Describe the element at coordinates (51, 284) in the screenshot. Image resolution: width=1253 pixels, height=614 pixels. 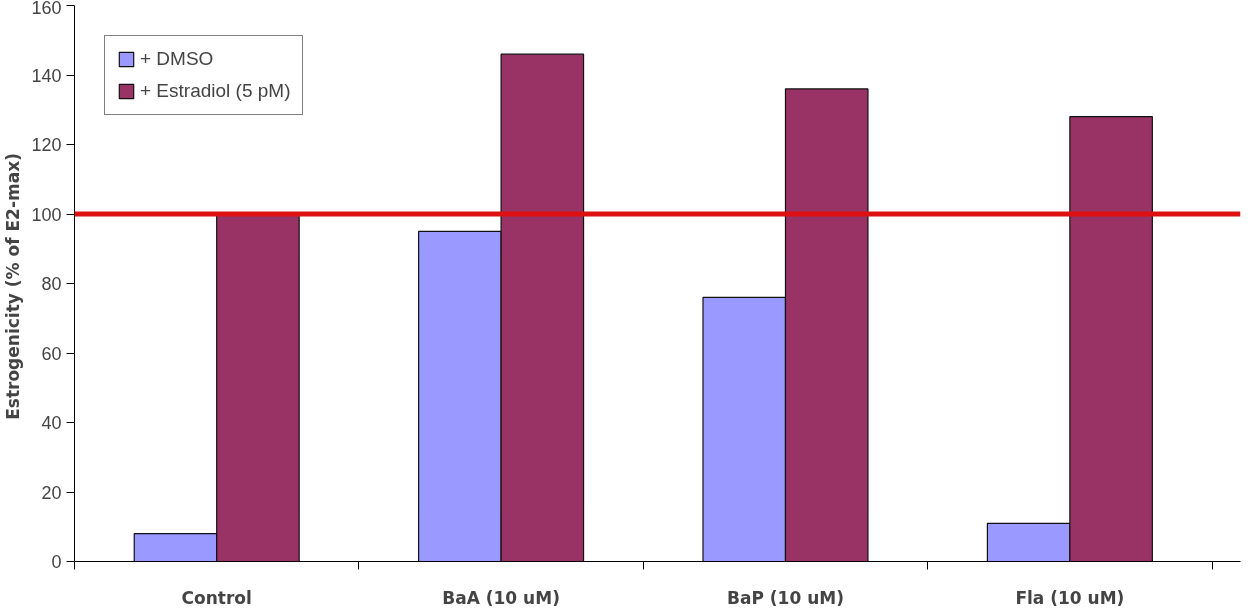
I see `y-tick-label: 80` at that location.